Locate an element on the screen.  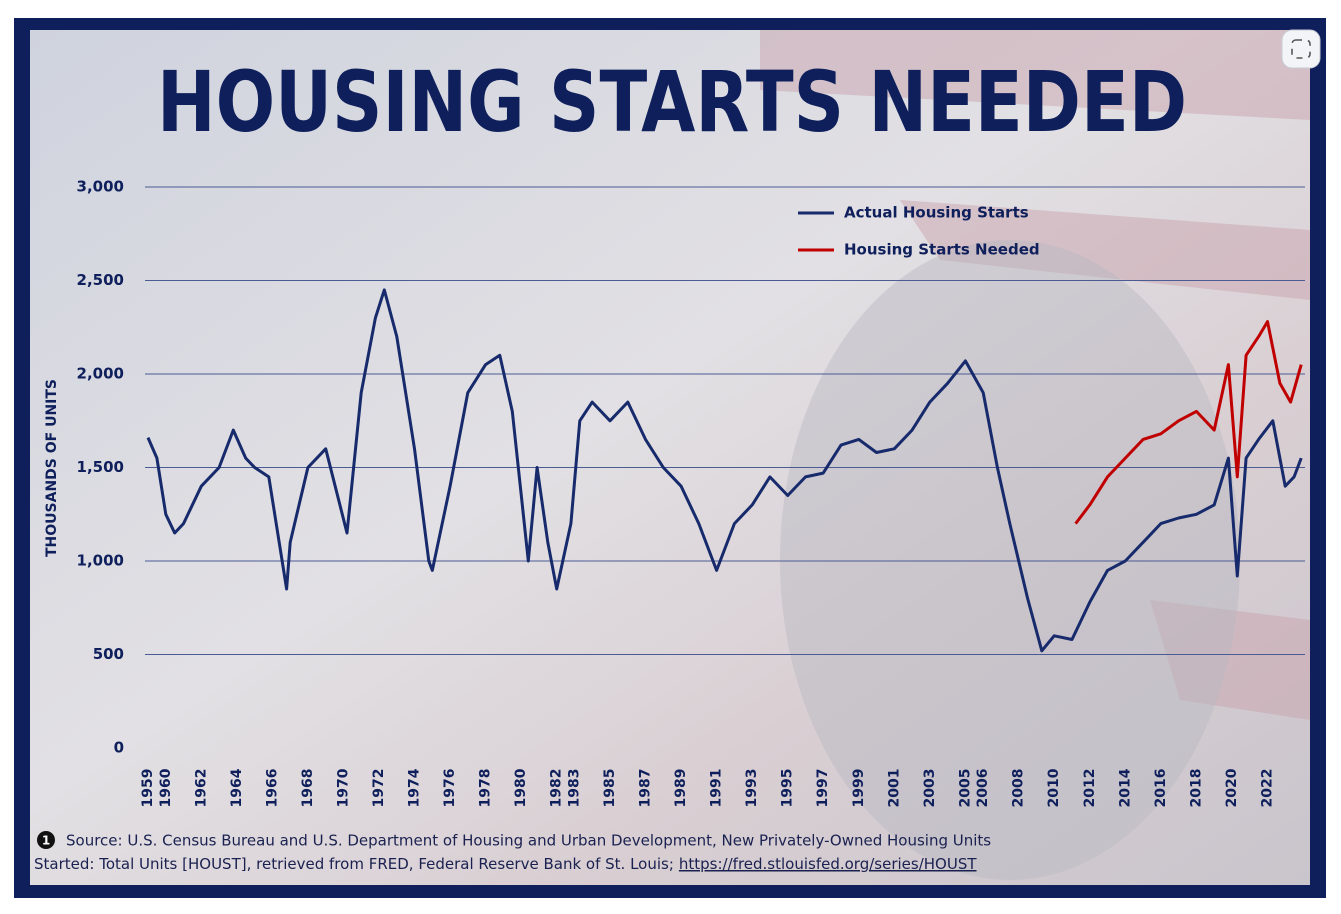
source-link: https://fred.stlouisfed.org/series/HOUST is located at coordinates (828, 864).